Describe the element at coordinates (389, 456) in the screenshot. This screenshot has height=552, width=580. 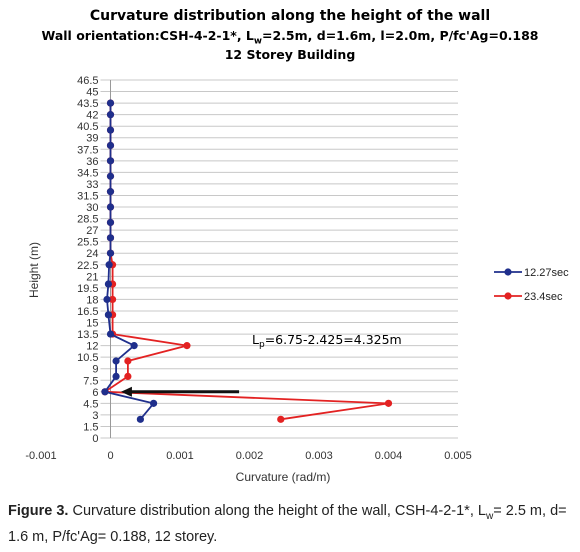
I see `x-tick-label: 0.004` at that location.